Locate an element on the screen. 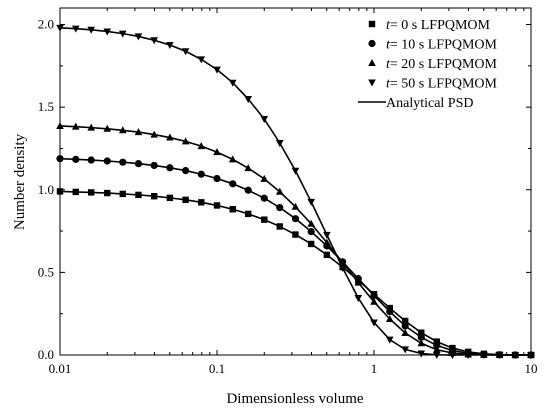  legend-entry-text: = 0 s LFPQMOM is located at coordinates (440, 25).